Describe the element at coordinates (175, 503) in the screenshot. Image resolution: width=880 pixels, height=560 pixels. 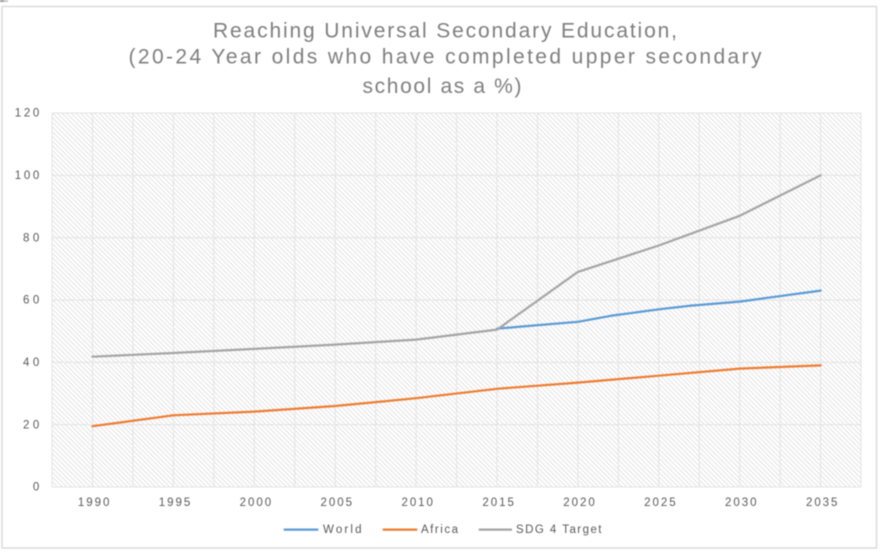
I see `svg-text: 1995` at that location.